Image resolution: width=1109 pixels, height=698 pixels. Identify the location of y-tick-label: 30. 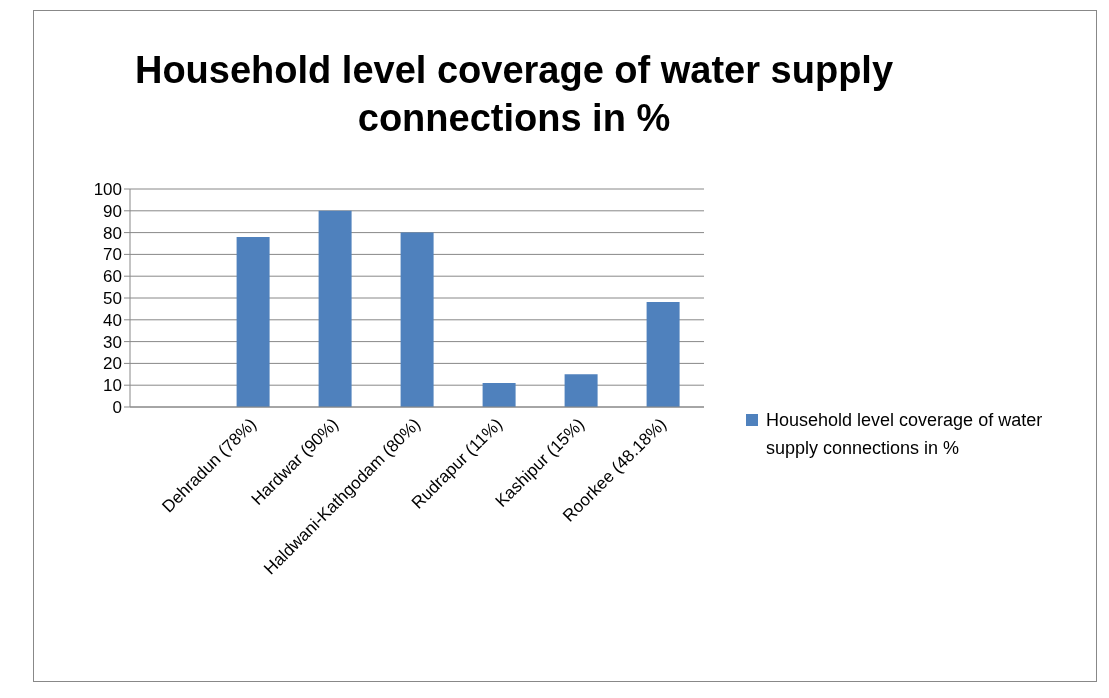
(112, 342).